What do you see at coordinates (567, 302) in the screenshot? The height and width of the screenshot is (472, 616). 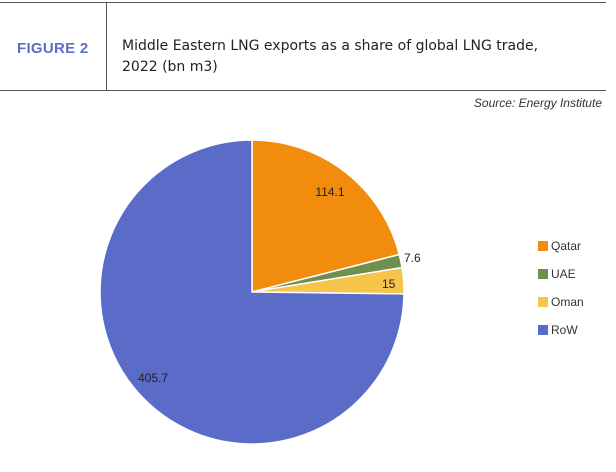 I see `legend-label-oman: Oman` at bounding box center [567, 302].